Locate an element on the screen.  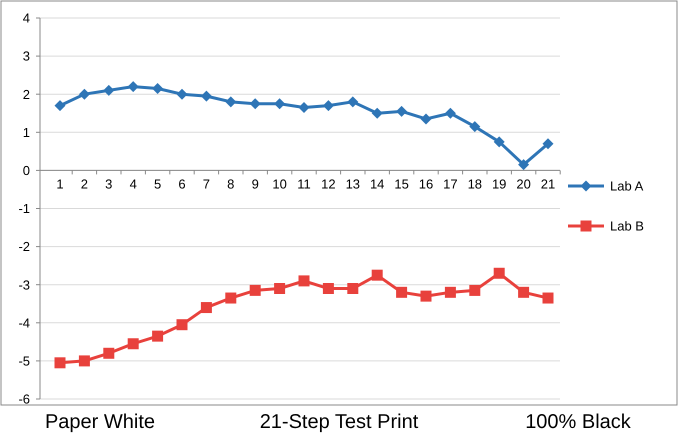
y-tick-label: -5 is located at coordinates (24, 360).